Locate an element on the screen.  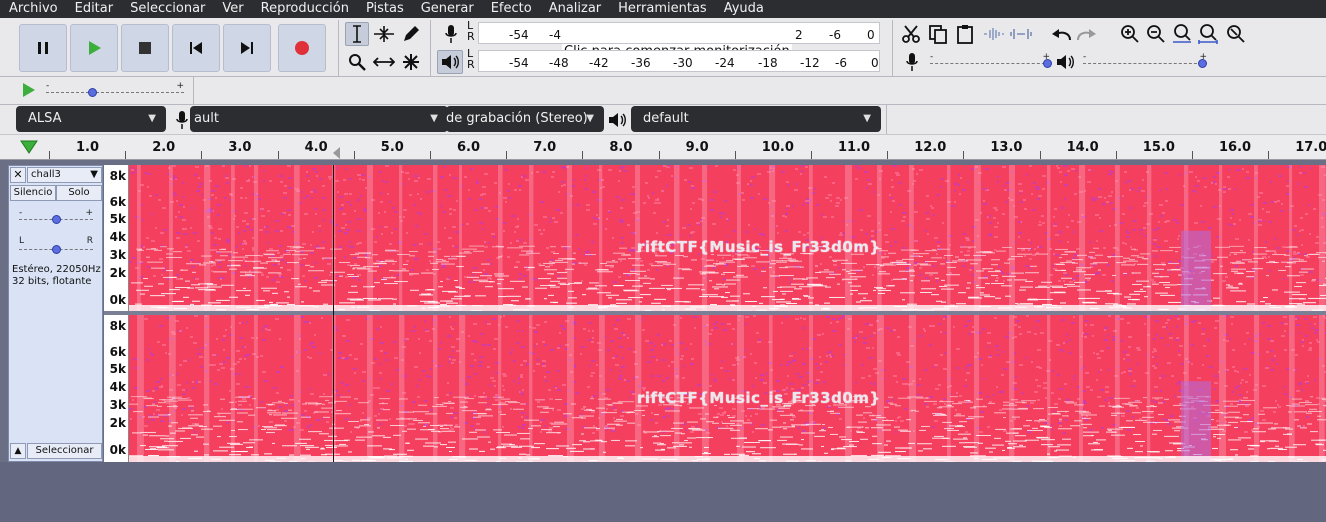
ruler-label: 2.0 is located at coordinates (164, 147).